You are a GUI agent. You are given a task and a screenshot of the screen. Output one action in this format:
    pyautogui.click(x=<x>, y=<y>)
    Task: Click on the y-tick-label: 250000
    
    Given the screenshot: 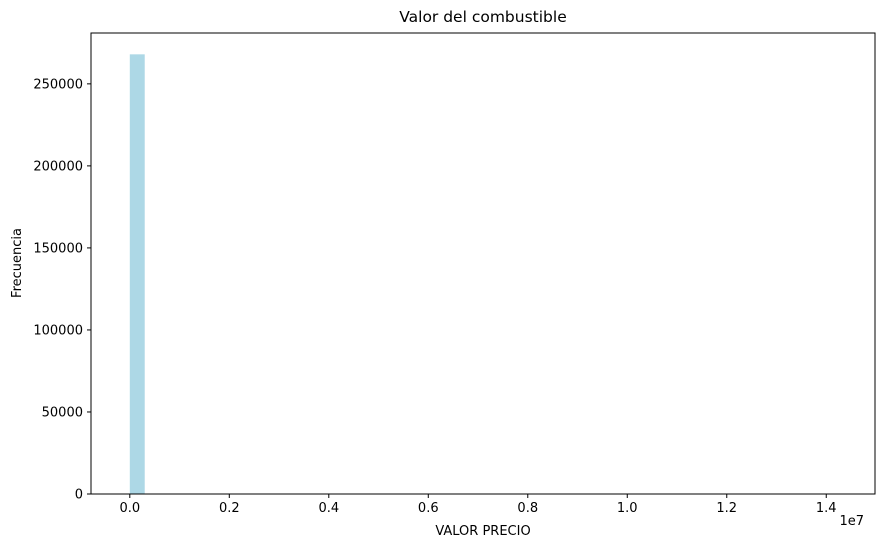 What is the action you would take?
    pyautogui.click(x=58, y=84)
    